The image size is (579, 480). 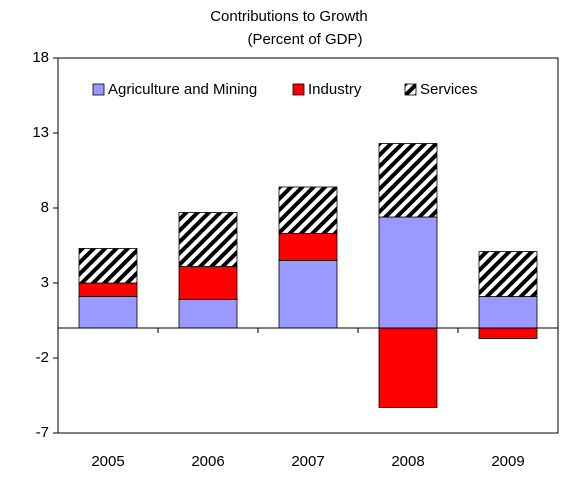 What do you see at coordinates (40, 132) in the screenshot?
I see `y-tick-label: 13` at bounding box center [40, 132].